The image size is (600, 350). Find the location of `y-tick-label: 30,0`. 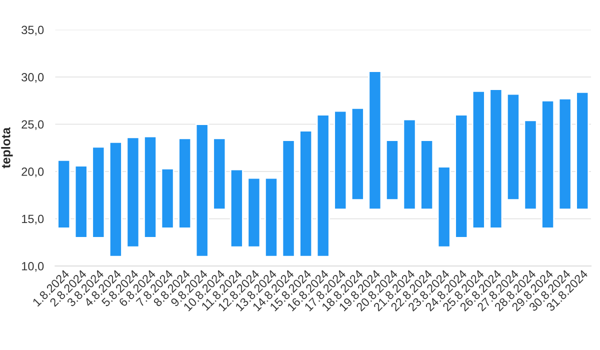

y-tick-label: 30,0 is located at coordinates (33, 78).